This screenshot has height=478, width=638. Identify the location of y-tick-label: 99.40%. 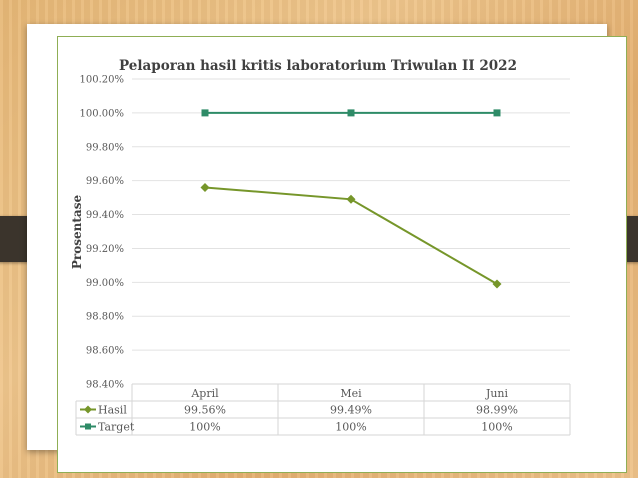
(105, 215).